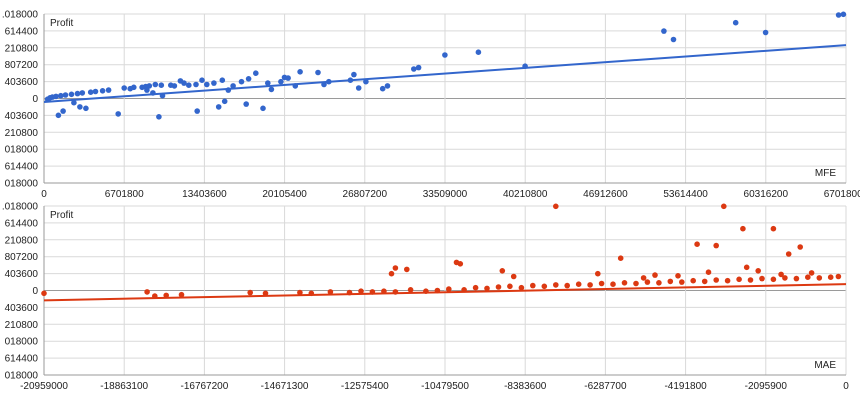  I want to click on chart-mae-x-tick-label: -8383600, so click(525, 386).